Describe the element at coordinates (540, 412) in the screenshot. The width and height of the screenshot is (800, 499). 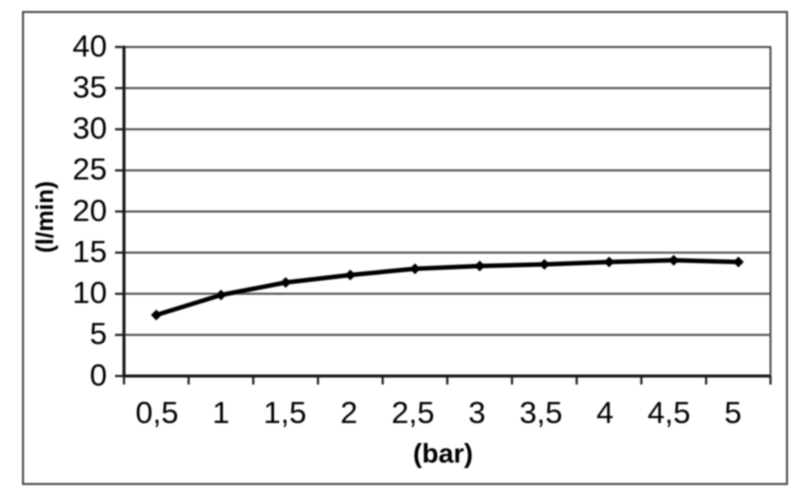
I see `svg-text: 3,5` at that location.